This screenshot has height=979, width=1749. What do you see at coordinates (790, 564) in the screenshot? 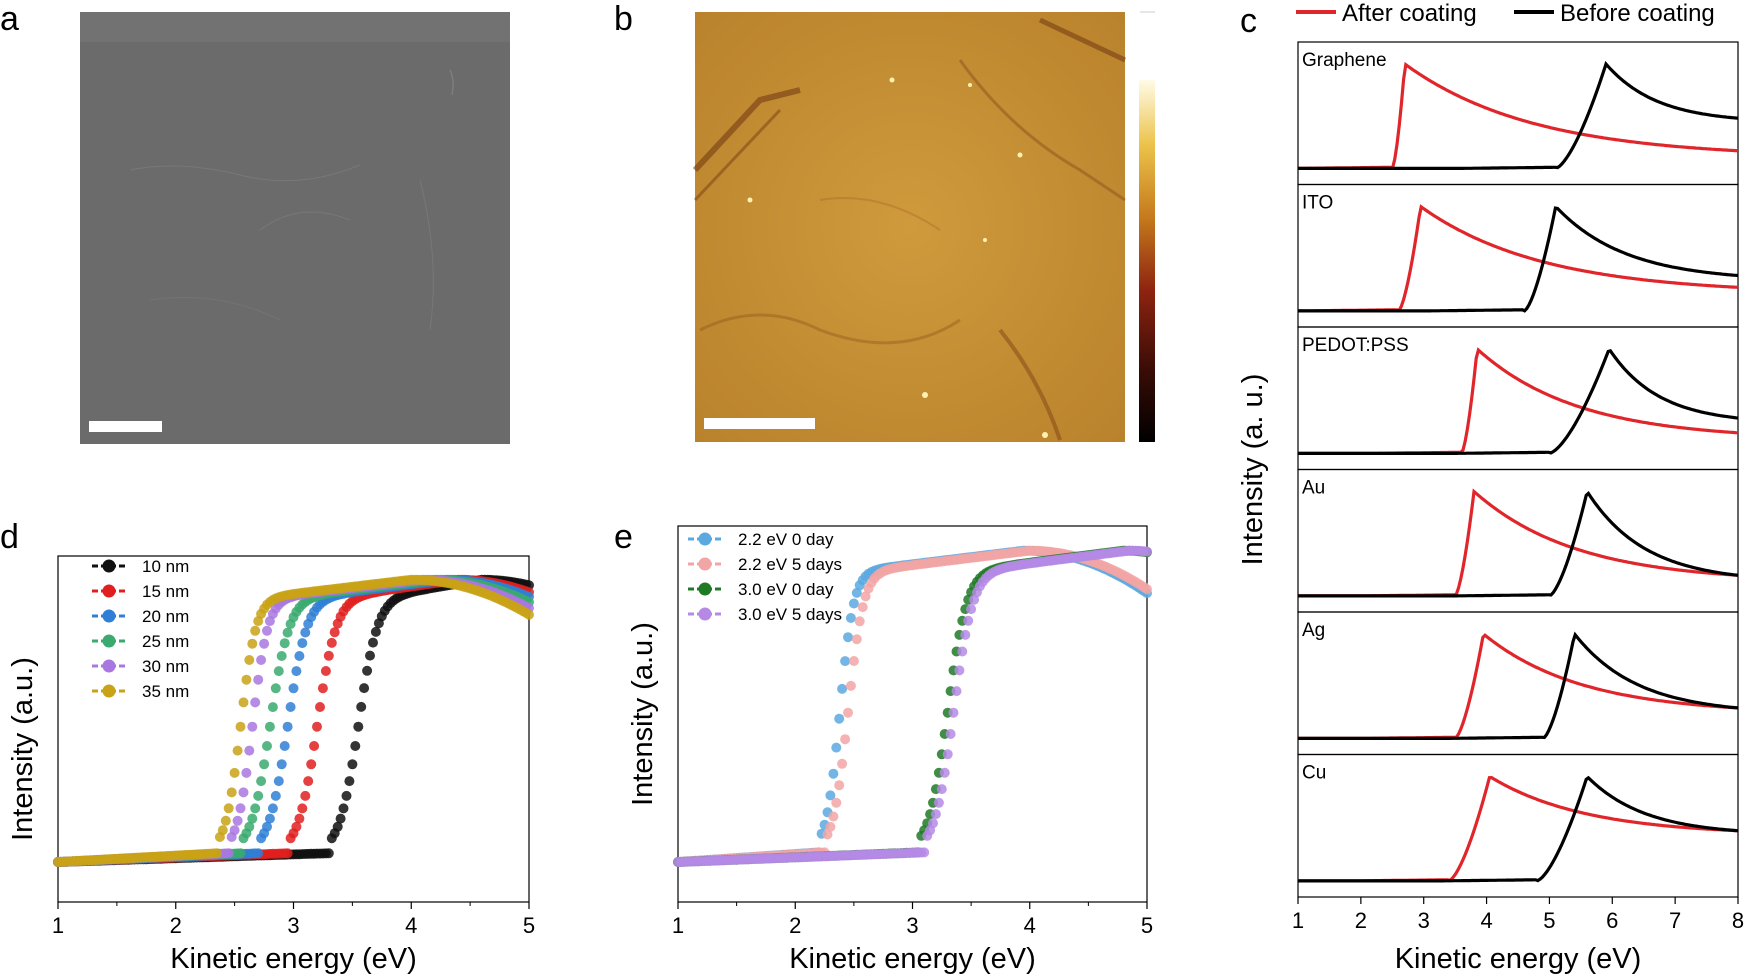
I see `legend-label: 2.2 eV 5 days` at bounding box center [790, 564].